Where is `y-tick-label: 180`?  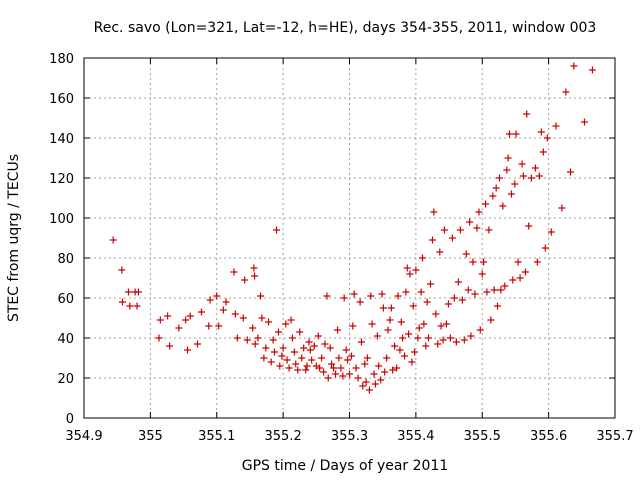 y-tick-label: 180 is located at coordinates (61, 59).